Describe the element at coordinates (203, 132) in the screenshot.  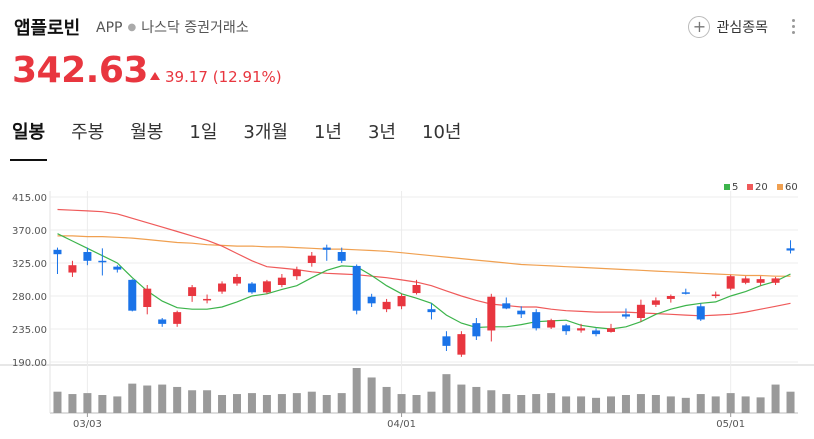
I see `tab-1day: 1일` at that location.